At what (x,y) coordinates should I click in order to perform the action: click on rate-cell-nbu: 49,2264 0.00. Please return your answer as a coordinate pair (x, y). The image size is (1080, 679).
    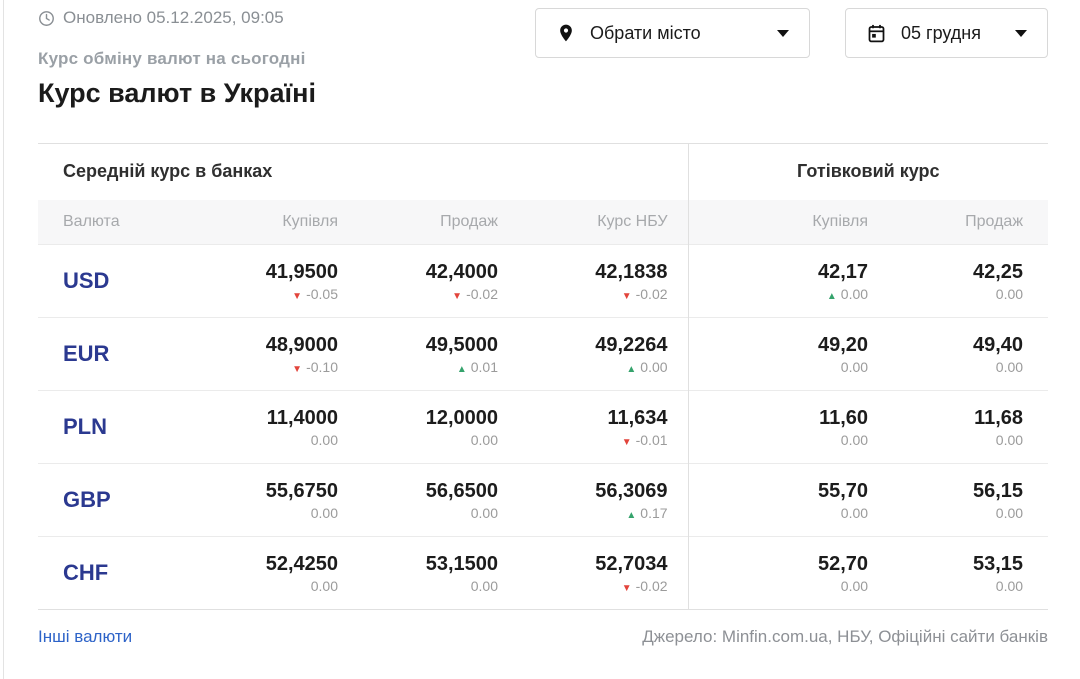
    Looking at the image, I should click on (606, 354).